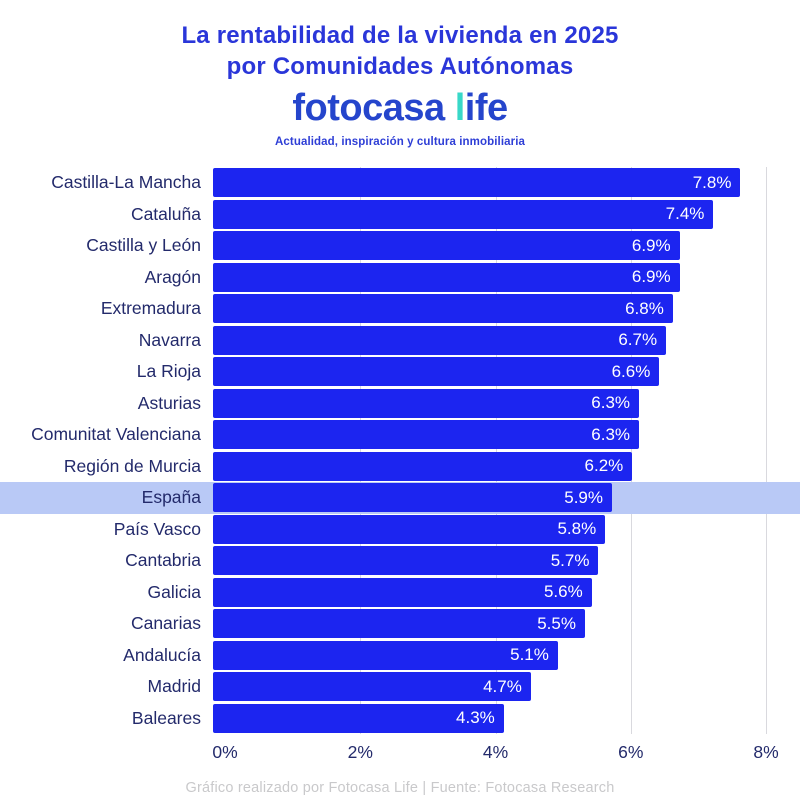  I want to click on bar-value-label: 6.8%, so click(644, 308).